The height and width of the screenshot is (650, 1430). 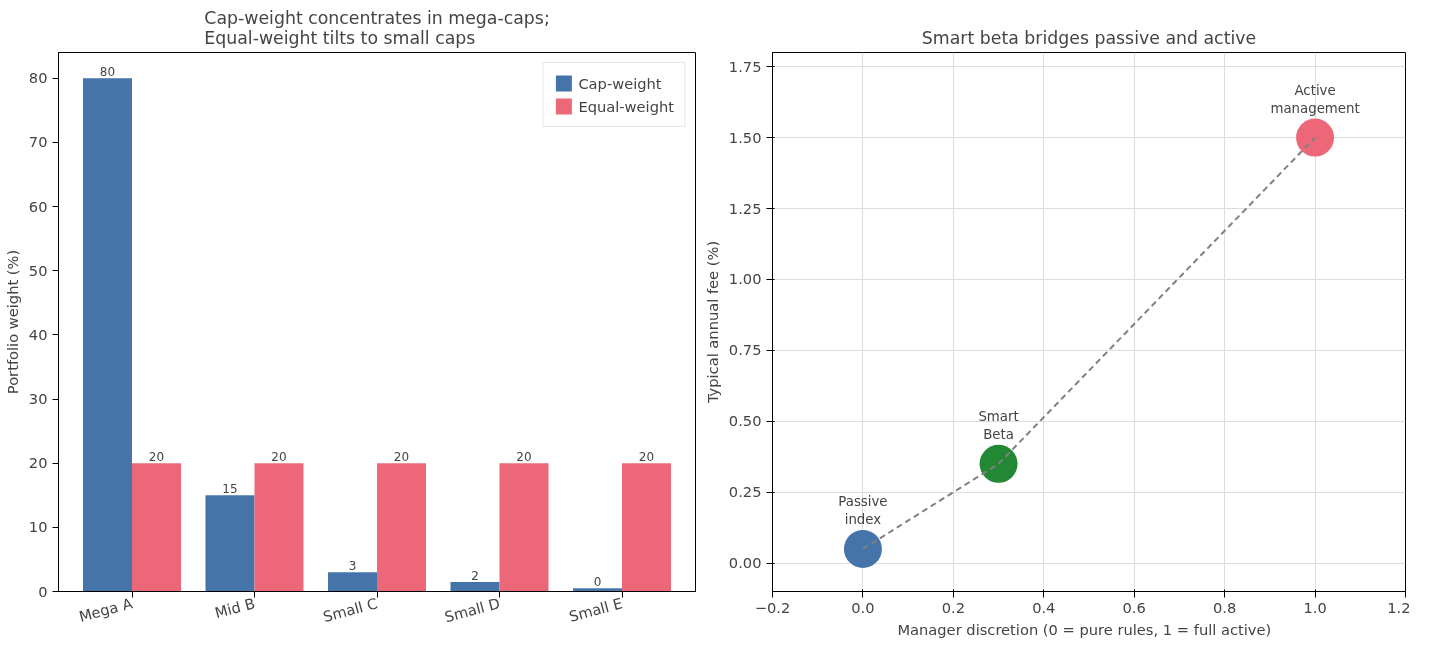 I want to click on x-tick-label: 1.2, so click(x=1399, y=607).